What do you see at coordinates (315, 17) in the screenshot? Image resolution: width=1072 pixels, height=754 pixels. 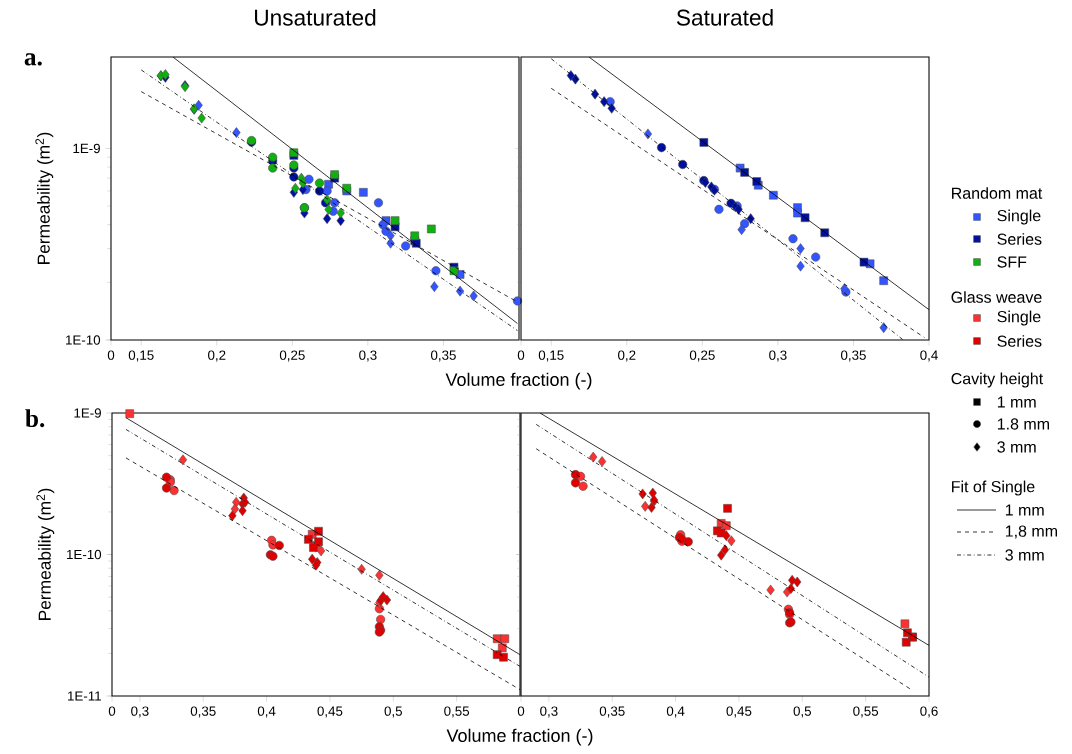 I see `chart-title: Unsaturated` at bounding box center [315, 17].